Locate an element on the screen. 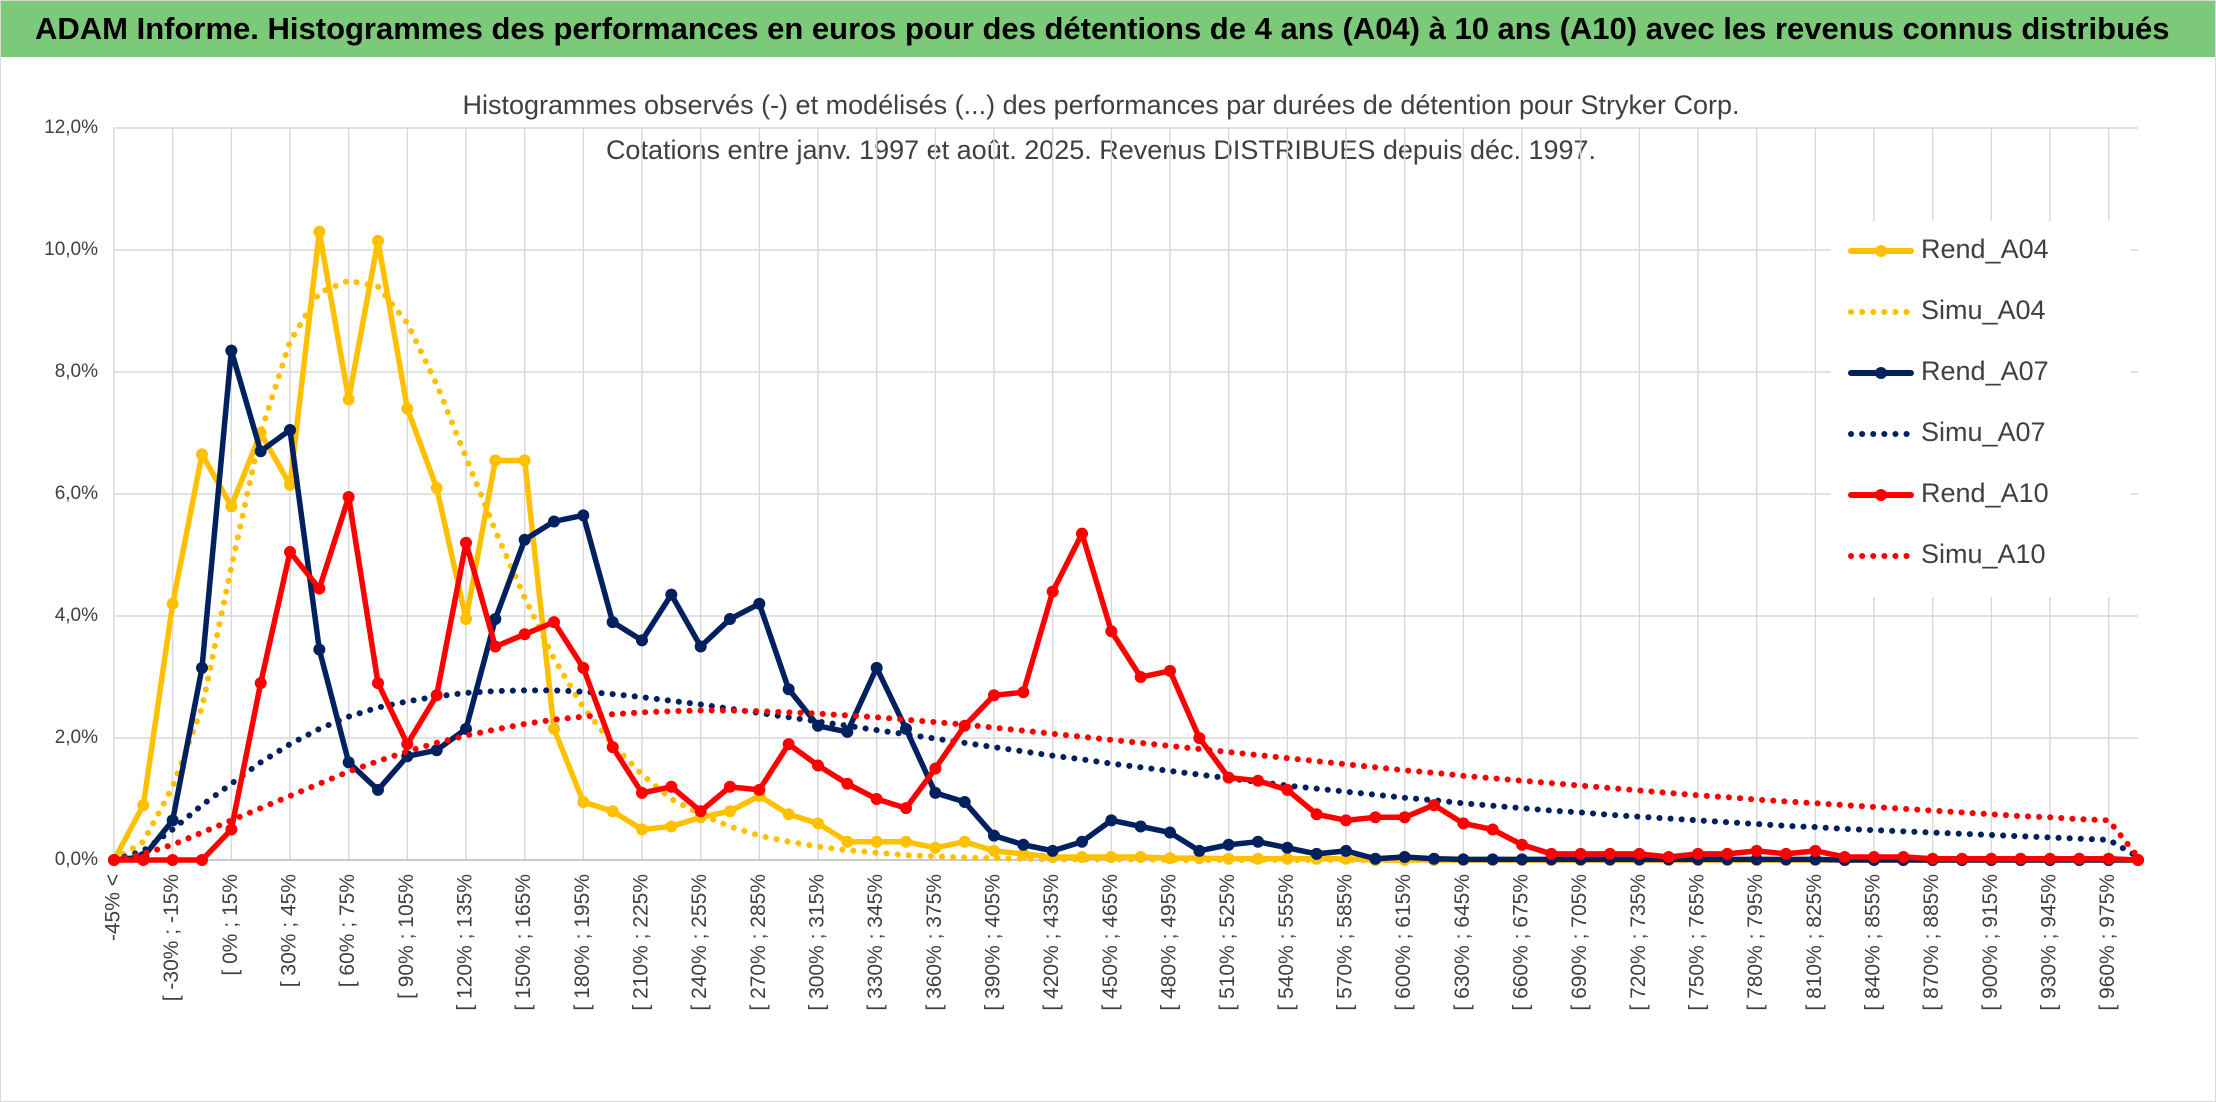 This screenshot has width=2216, height=1102. x-tick-label: [ 840% ; 855% is located at coordinates (1873, 942).